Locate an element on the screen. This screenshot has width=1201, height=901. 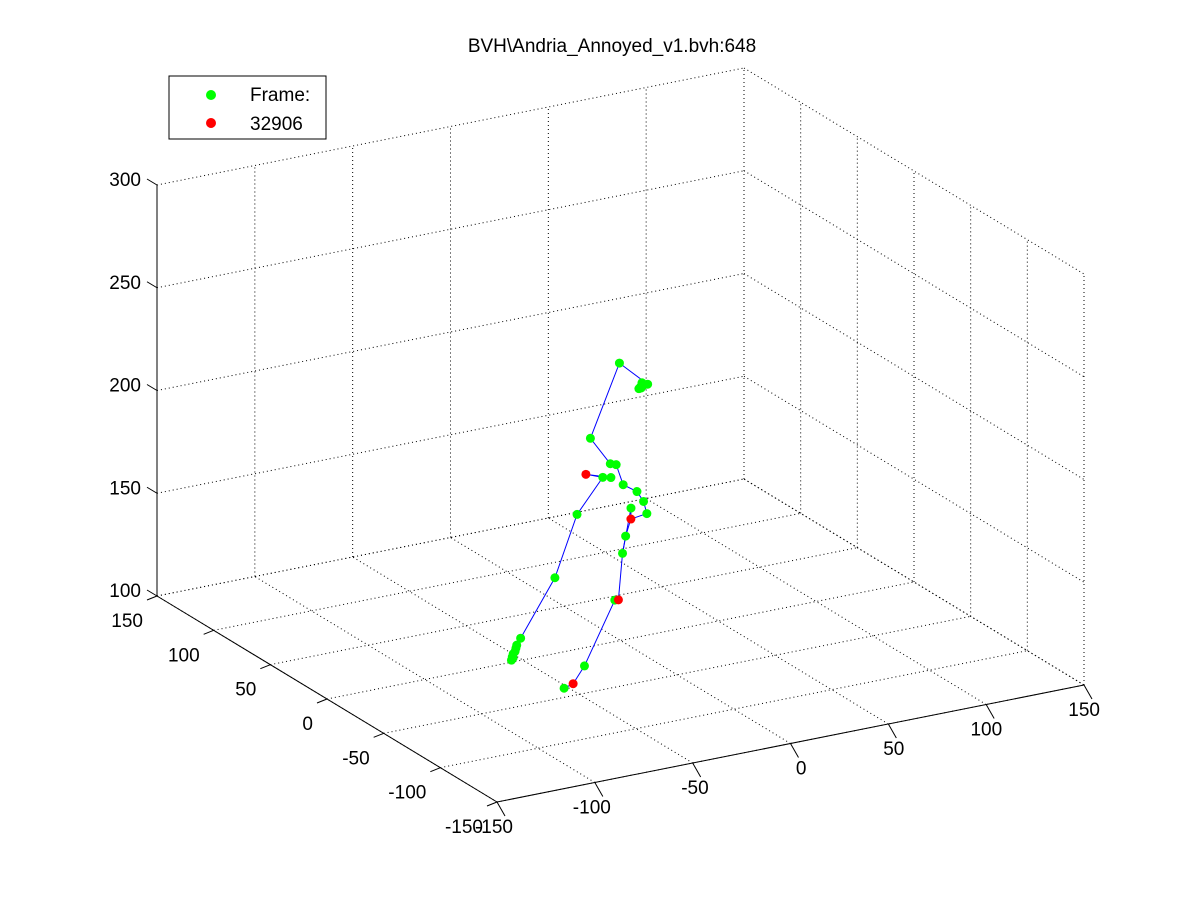
legend-box is located at coordinates (247, 107).